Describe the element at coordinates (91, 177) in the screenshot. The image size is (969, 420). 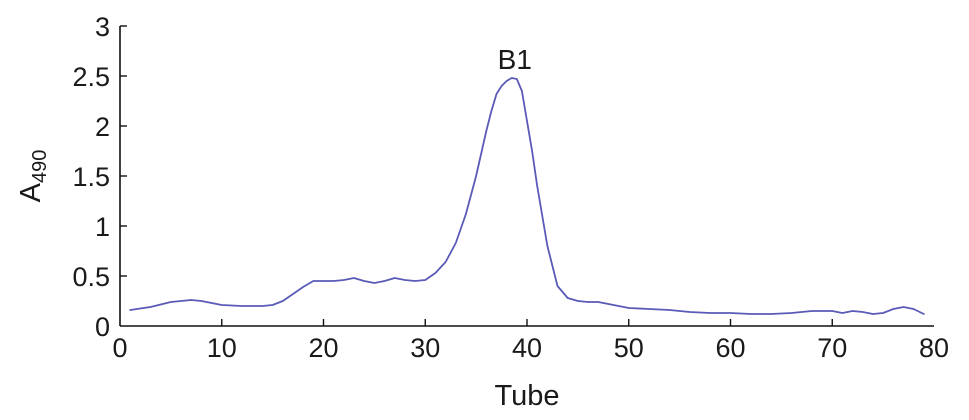
I see `y-tick-label: 1.5` at that location.